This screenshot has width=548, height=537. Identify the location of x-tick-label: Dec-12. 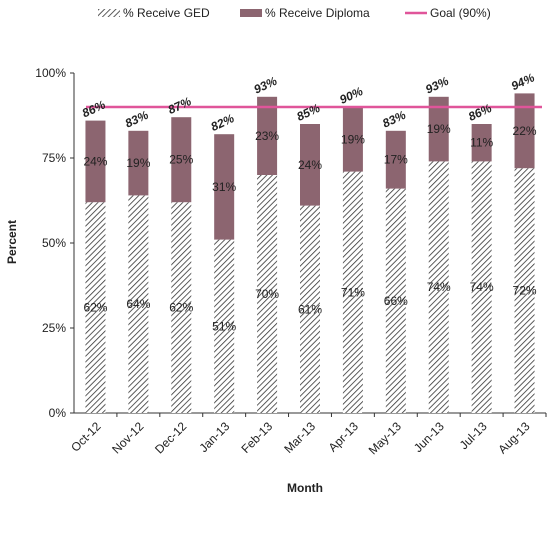
(170, 437).